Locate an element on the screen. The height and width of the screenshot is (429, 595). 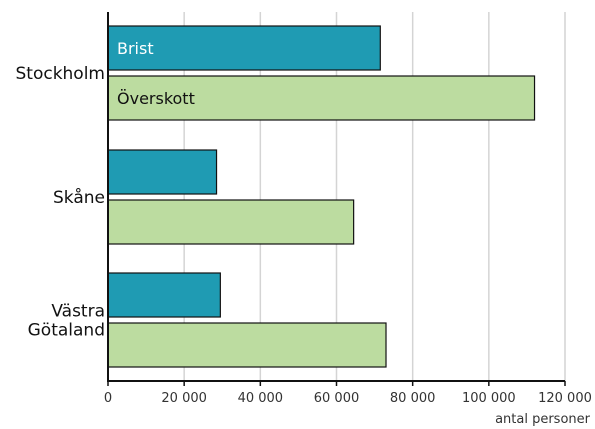
category-label: Skåne is located at coordinates (79, 197).